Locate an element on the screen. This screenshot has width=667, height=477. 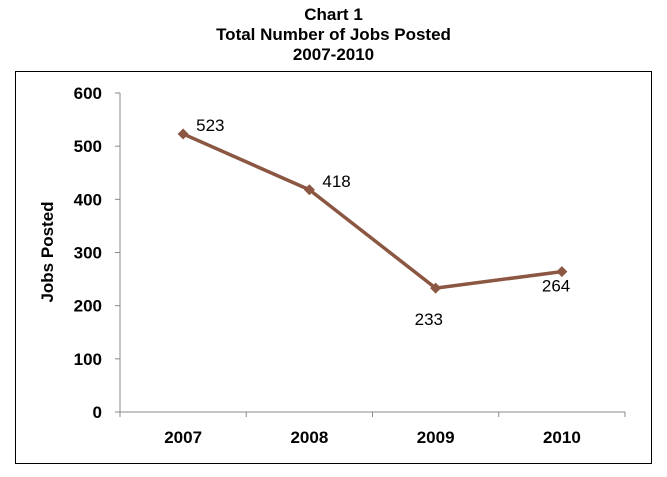
y-tick-label: 200 is located at coordinates (88, 306).